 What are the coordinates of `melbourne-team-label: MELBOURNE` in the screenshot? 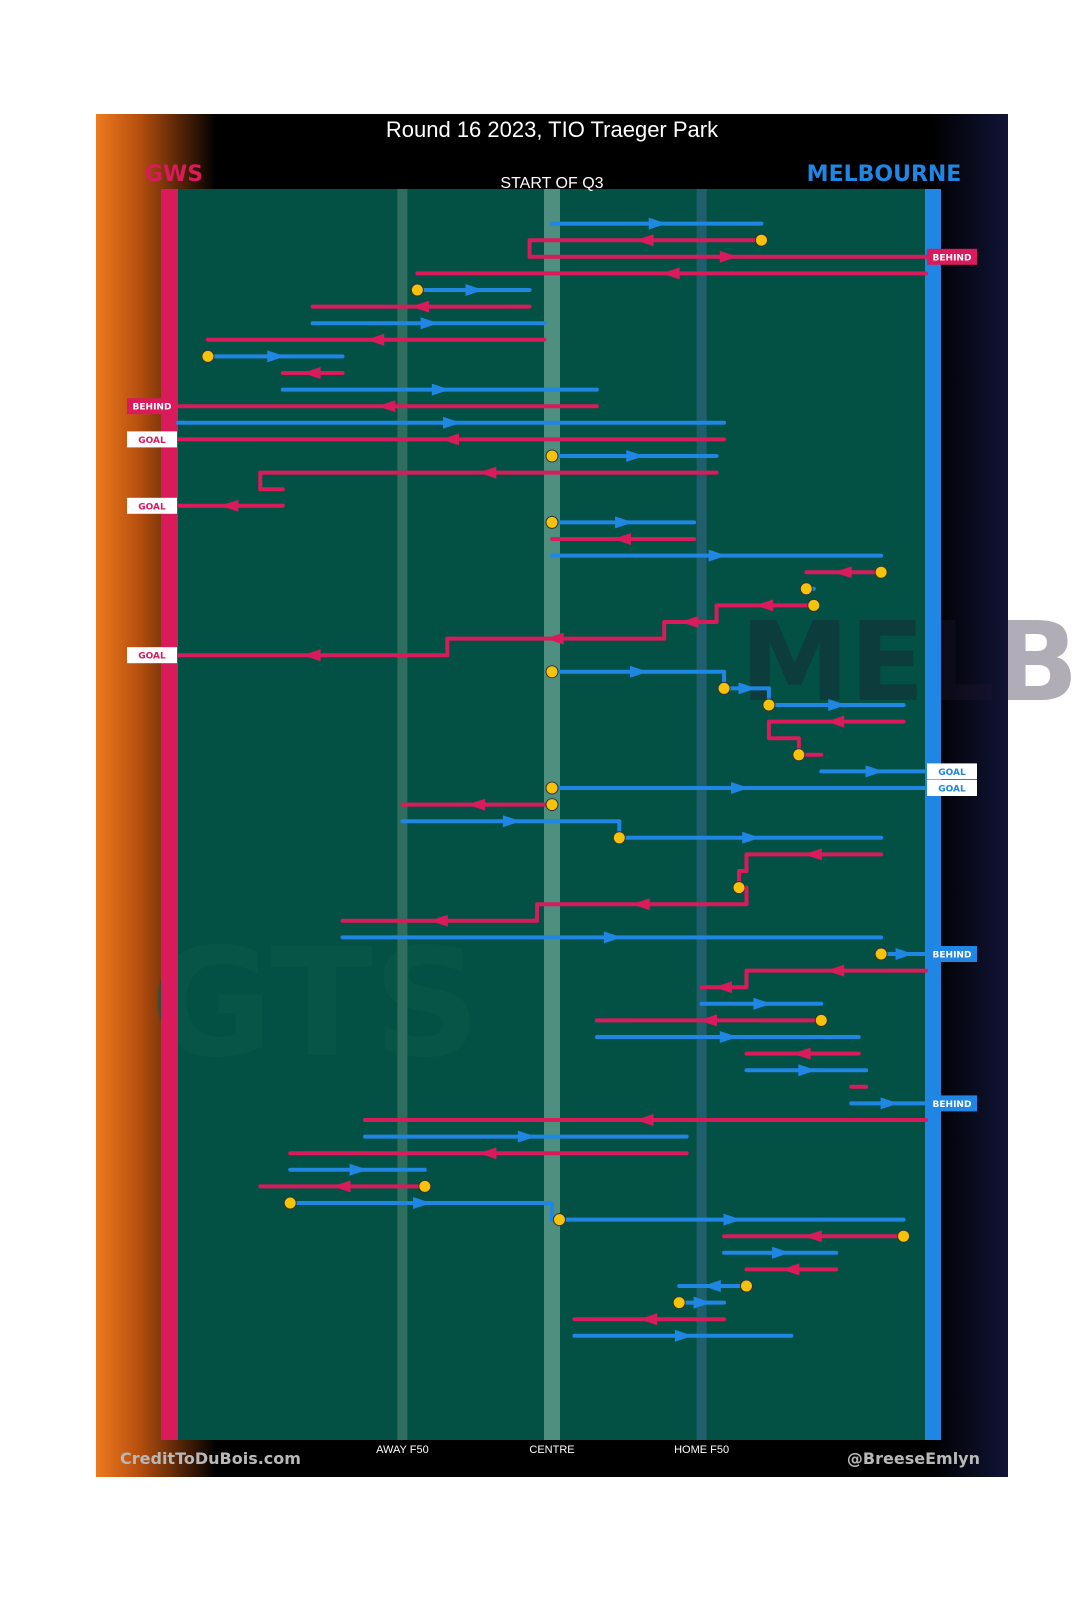 It's located at (884, 174).